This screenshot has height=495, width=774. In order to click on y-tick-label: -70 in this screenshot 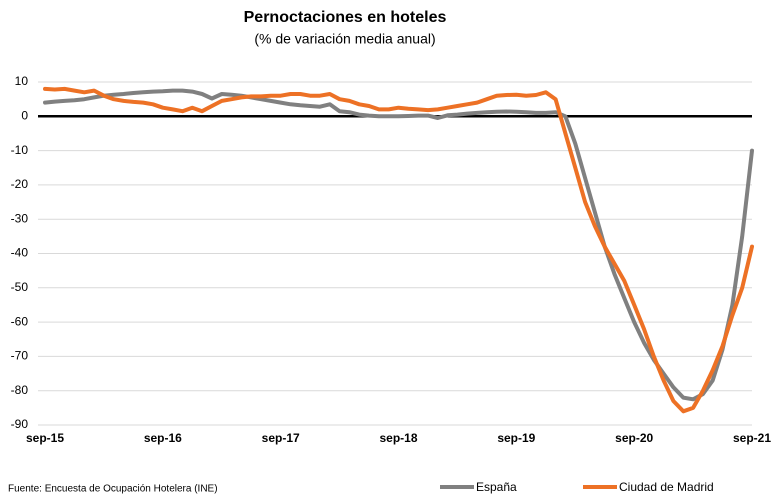, I will do `click(20, 356)`.